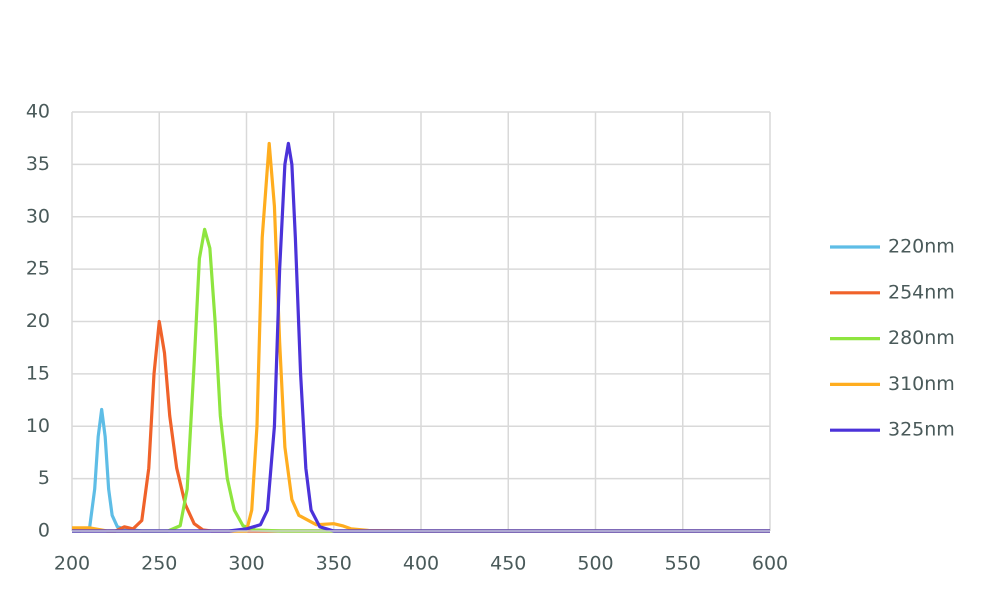 This screenshot has height=606, width=992. What do you see at coordinates (38, 426) in the screenshot?
I see `y-tick-label: 10` at bounding box center [38, 426].